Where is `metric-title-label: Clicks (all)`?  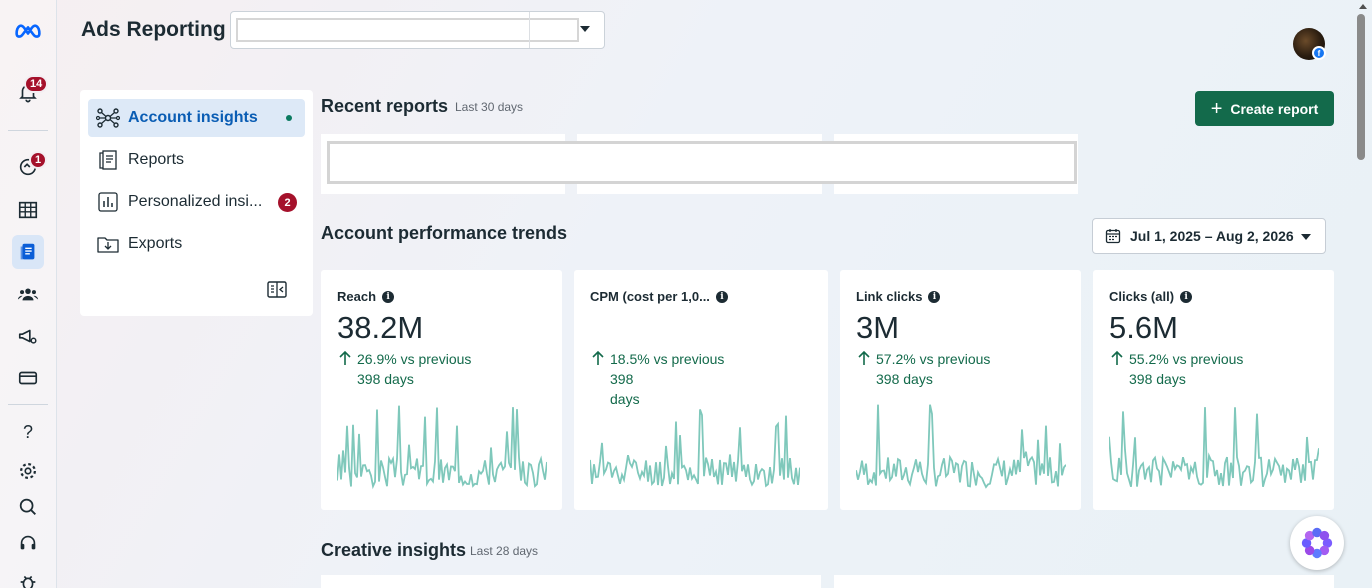
metric-title-label: Clicks (all) is located at coordinates (1142, 296).